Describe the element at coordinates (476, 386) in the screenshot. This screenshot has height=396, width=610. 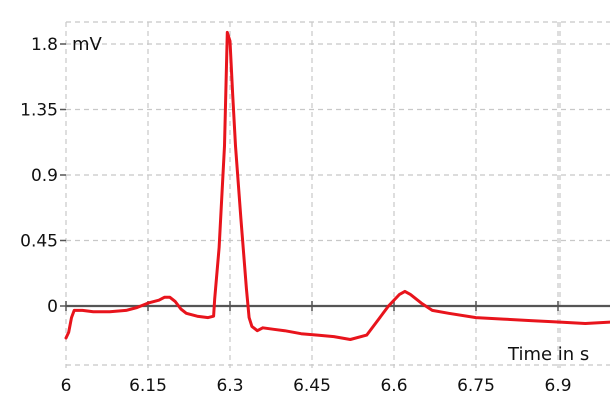
I see `x-tick-label: 6.75` at that location.